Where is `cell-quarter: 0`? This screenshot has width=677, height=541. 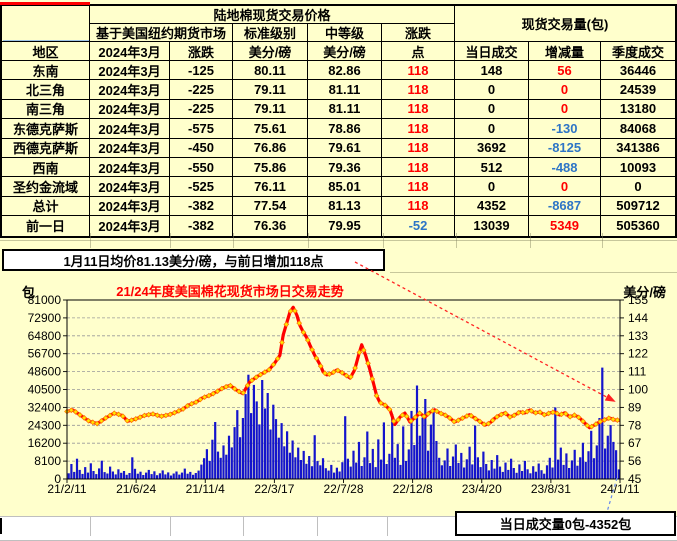
cell-quarter: 0 is located at coordinates (638, 187).